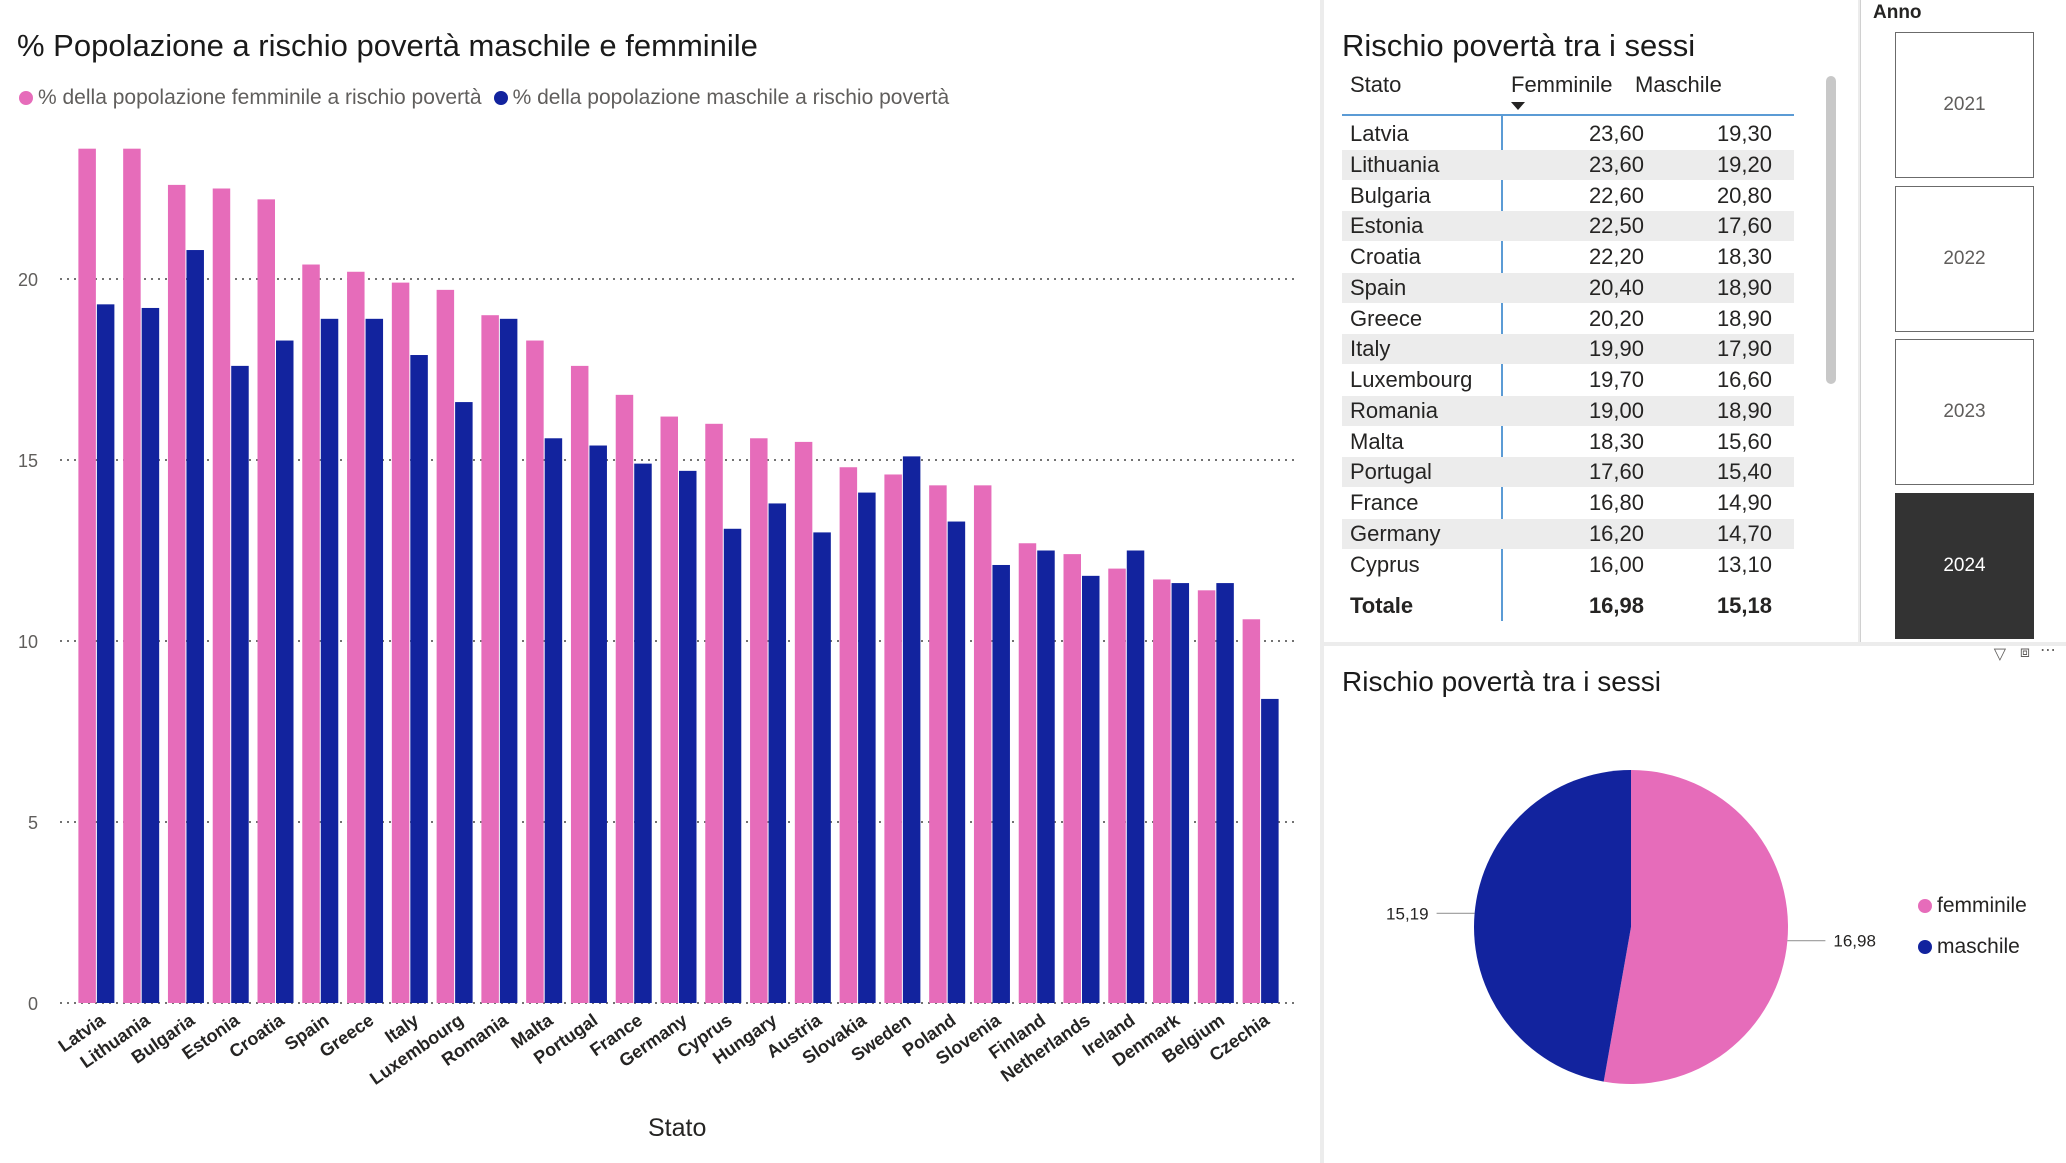 This screenshot has height=1163, width=2066. I want to click on bar-maschile-greece, so click(374, 660).